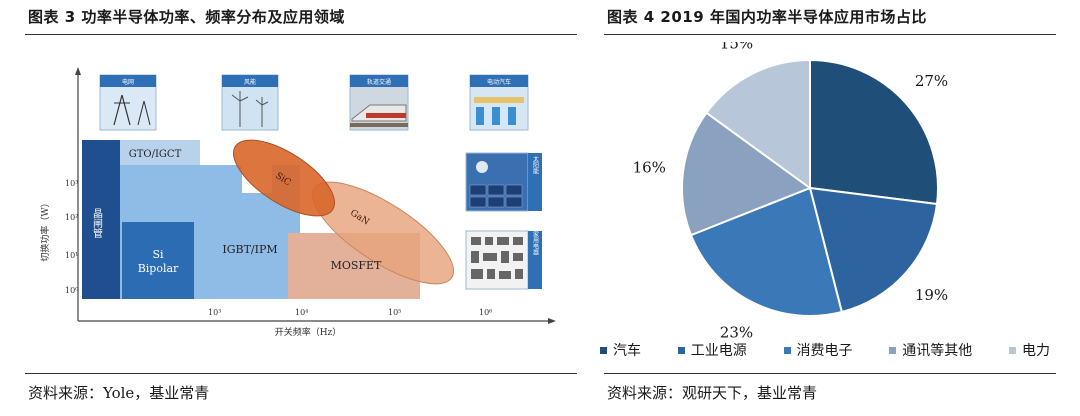 This screenshot has height=416, width=1080. Describe the element at coordinates (71, 217) in the screenshot. I see `y-tick-label: 10²` at that location.